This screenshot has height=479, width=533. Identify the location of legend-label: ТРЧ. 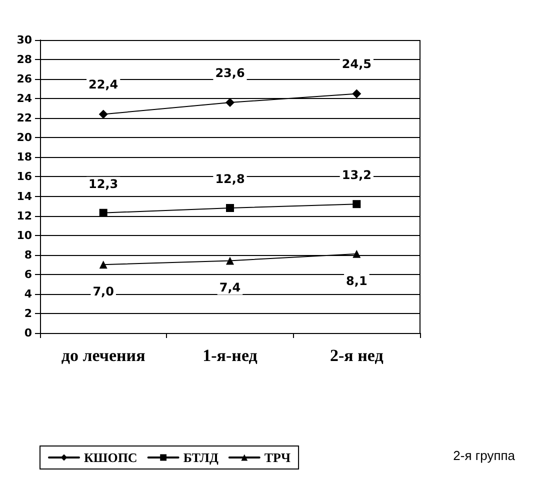
(278, 457).